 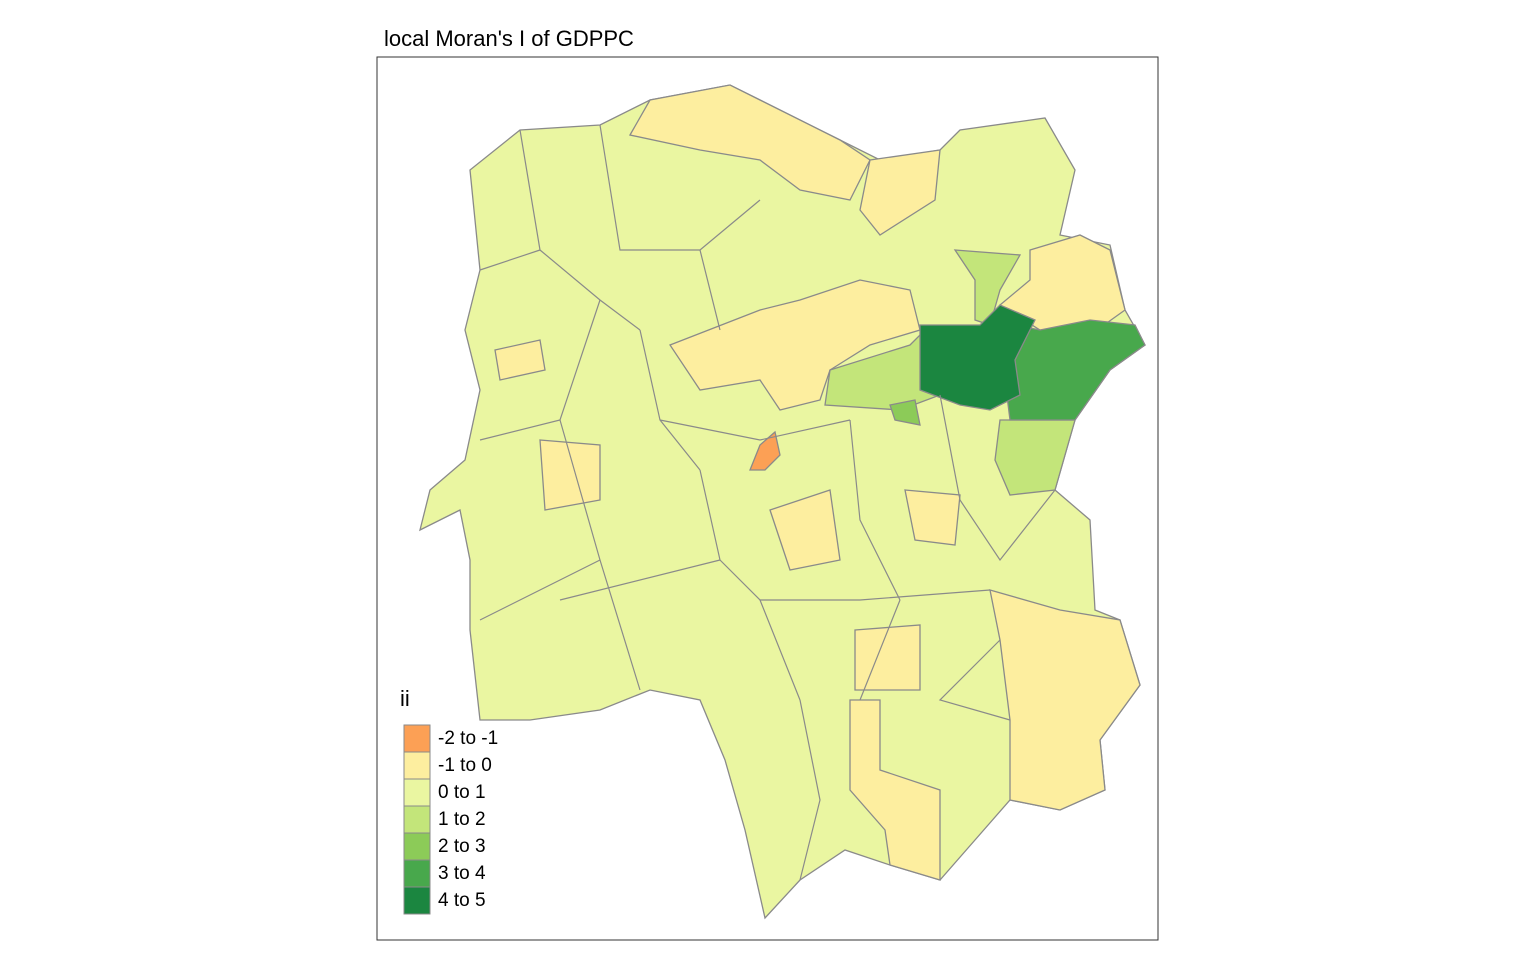 I want to click on legend-label: -1 to 0, so click(x=465, y=765).